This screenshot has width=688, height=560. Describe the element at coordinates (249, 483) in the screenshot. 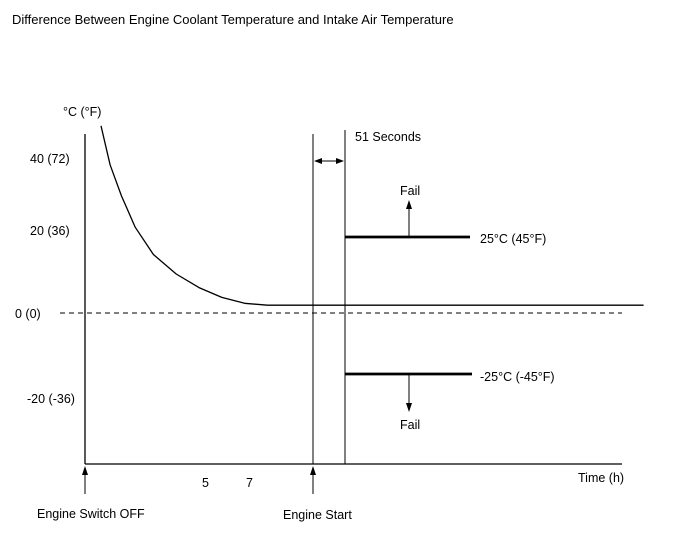

I see `x-tick-label: 7` at that location.